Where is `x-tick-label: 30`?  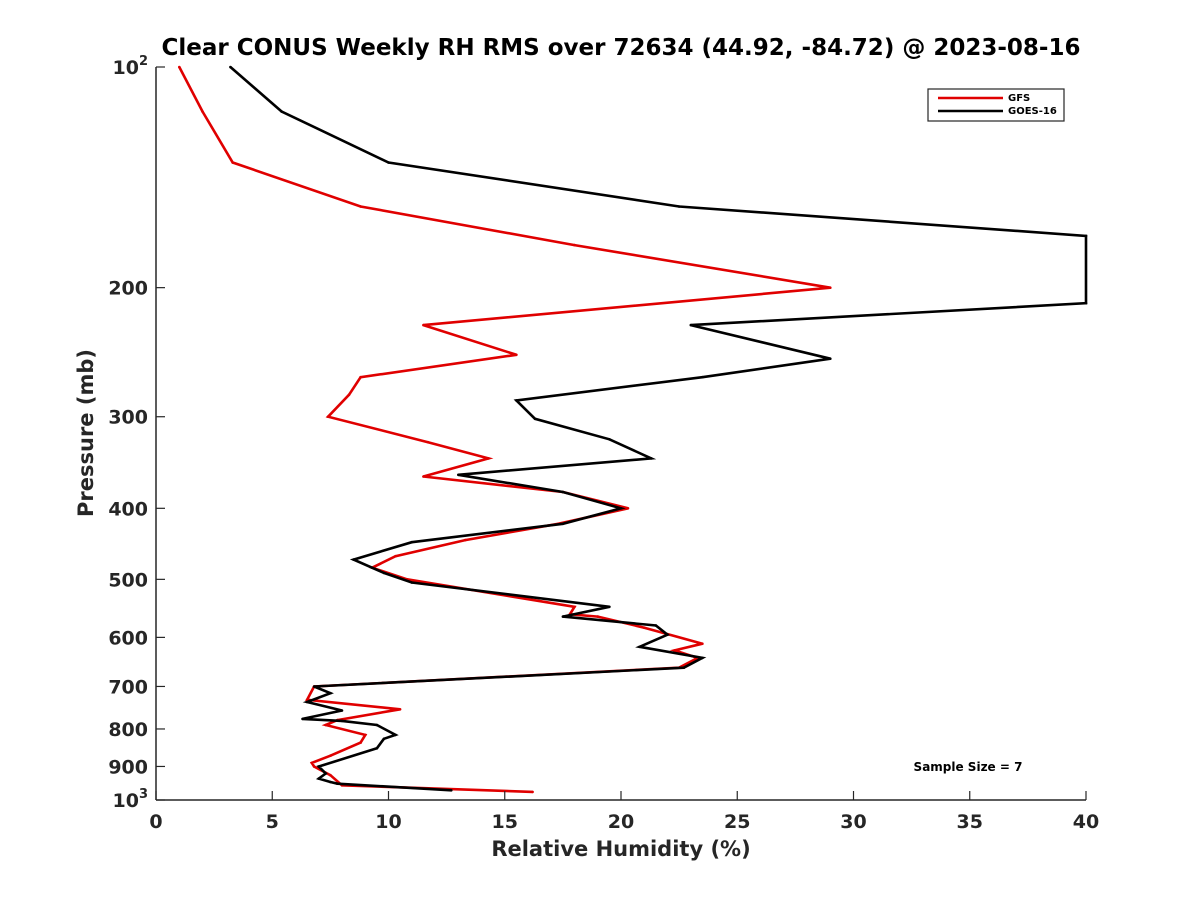
x-tick-label: 30 is located at coordinates (853, 822).